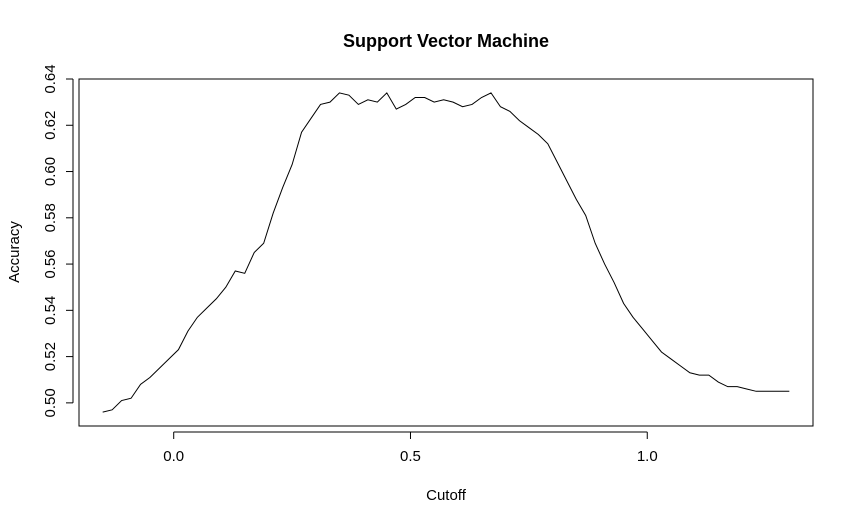 This screenshot has height=525, width=854. I want to click on y-tick-label: 0.54, so click(50, 310).